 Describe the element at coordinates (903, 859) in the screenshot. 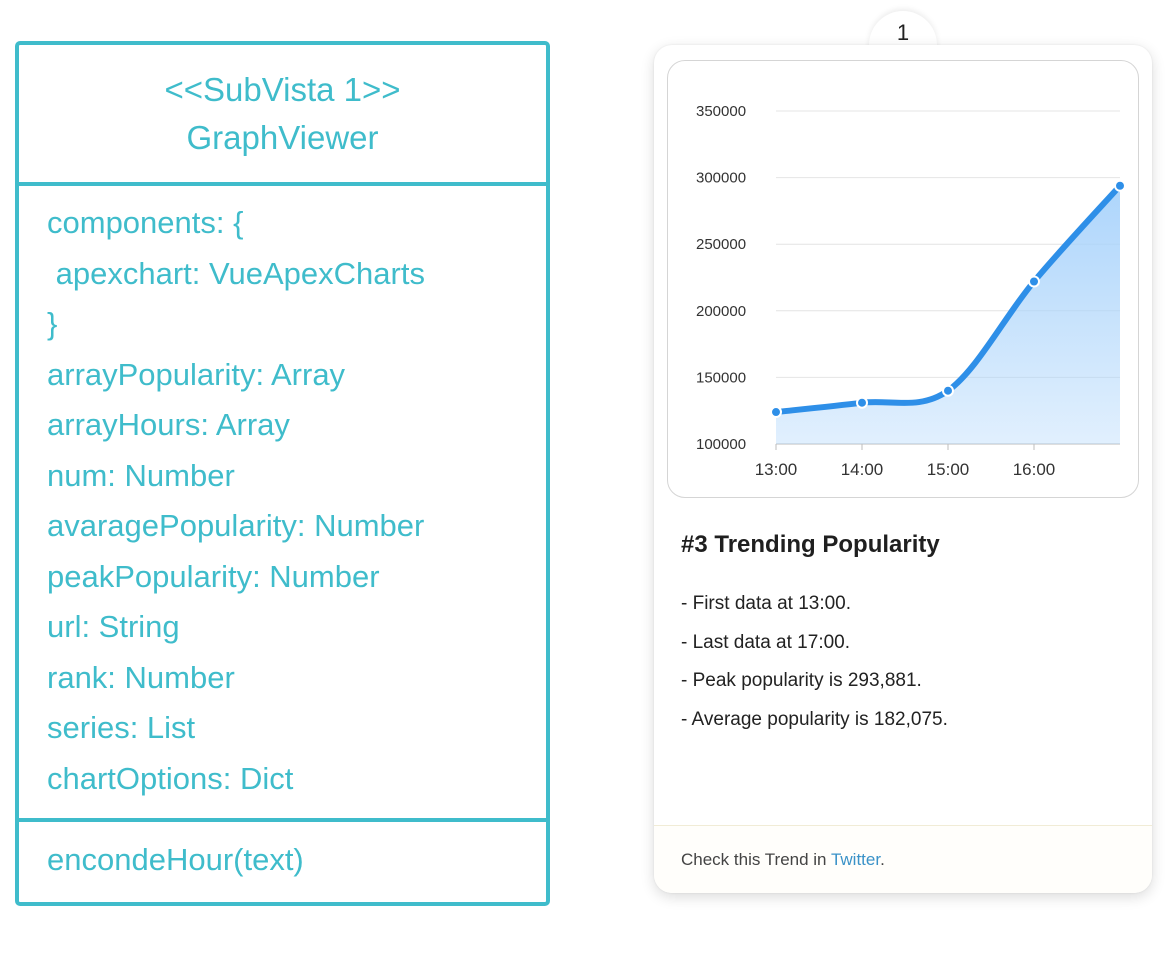

I see `card-footer: Check this Trend in Twitter.` at that location.